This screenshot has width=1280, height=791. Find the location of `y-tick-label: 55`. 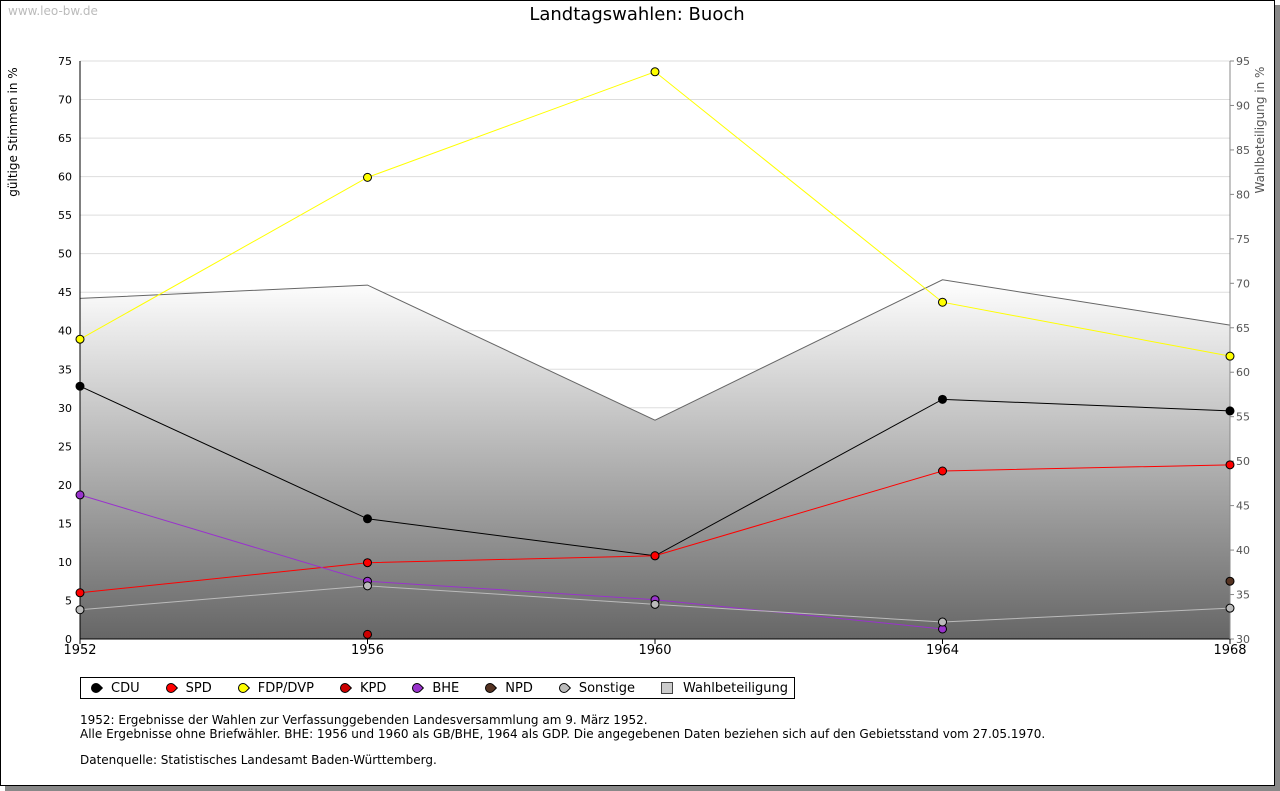

y-tick-label: 55 is located at coordinates (65, 215).